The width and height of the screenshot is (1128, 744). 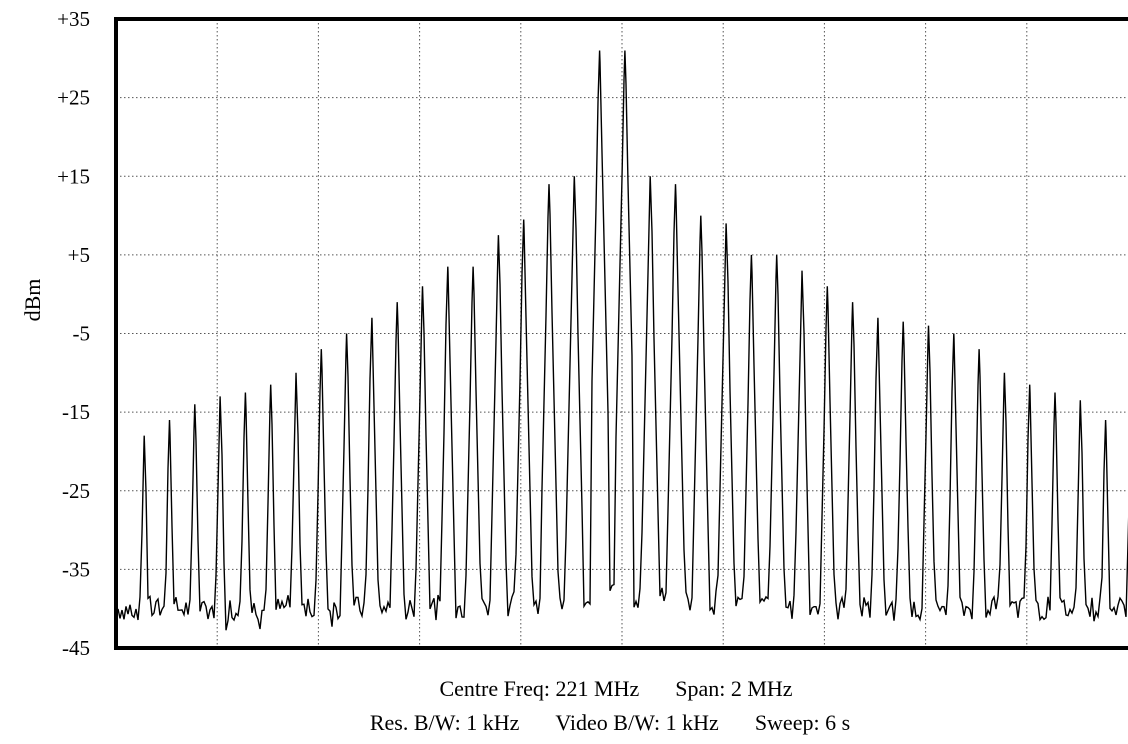 I want to click on y-tick-label: -45, so click(x=76, y=648).